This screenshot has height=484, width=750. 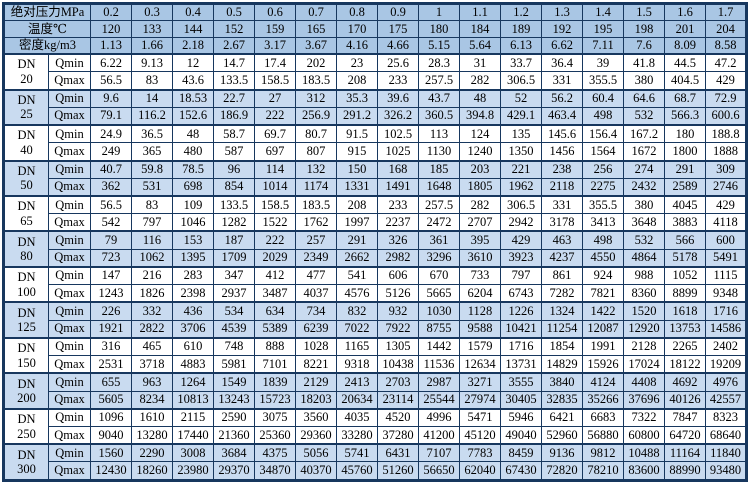 What do you see at coordinates (193, 453) in the screenshot?
I see `qmin-value-cell: 3008` at bounding box center [193, 453].